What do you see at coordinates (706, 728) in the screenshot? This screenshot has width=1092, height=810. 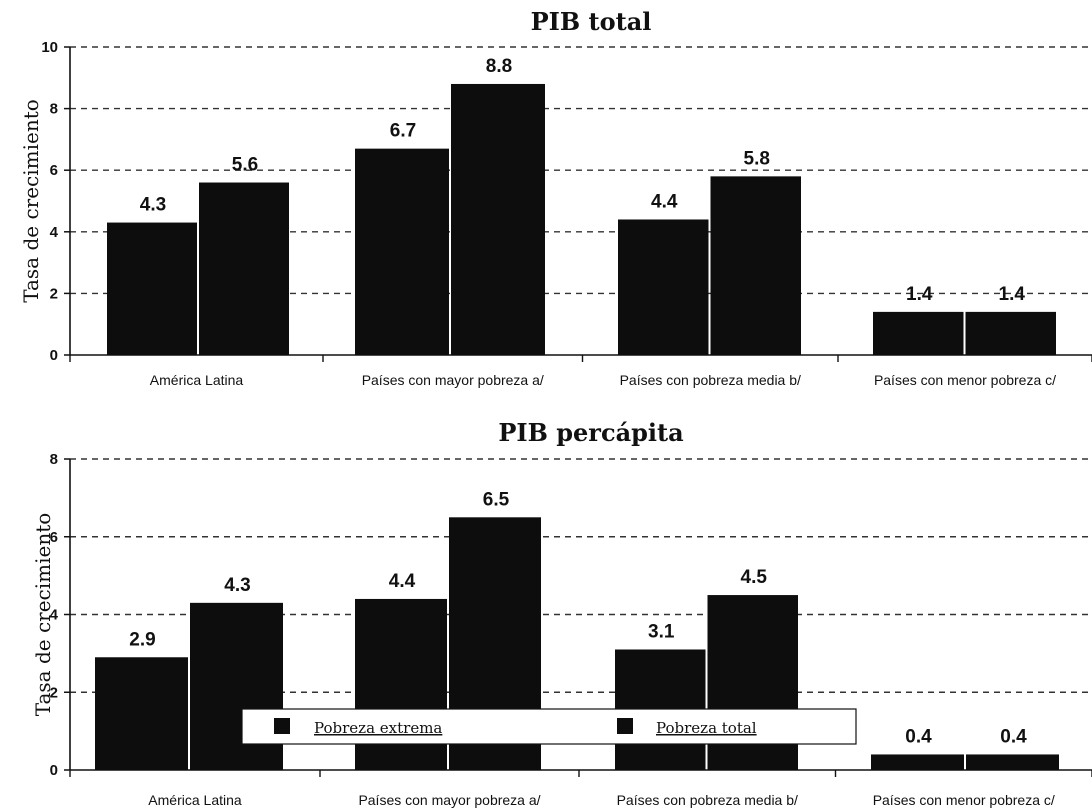 I see `legend-label: Pobreza total` at bounding box center [706, 728].